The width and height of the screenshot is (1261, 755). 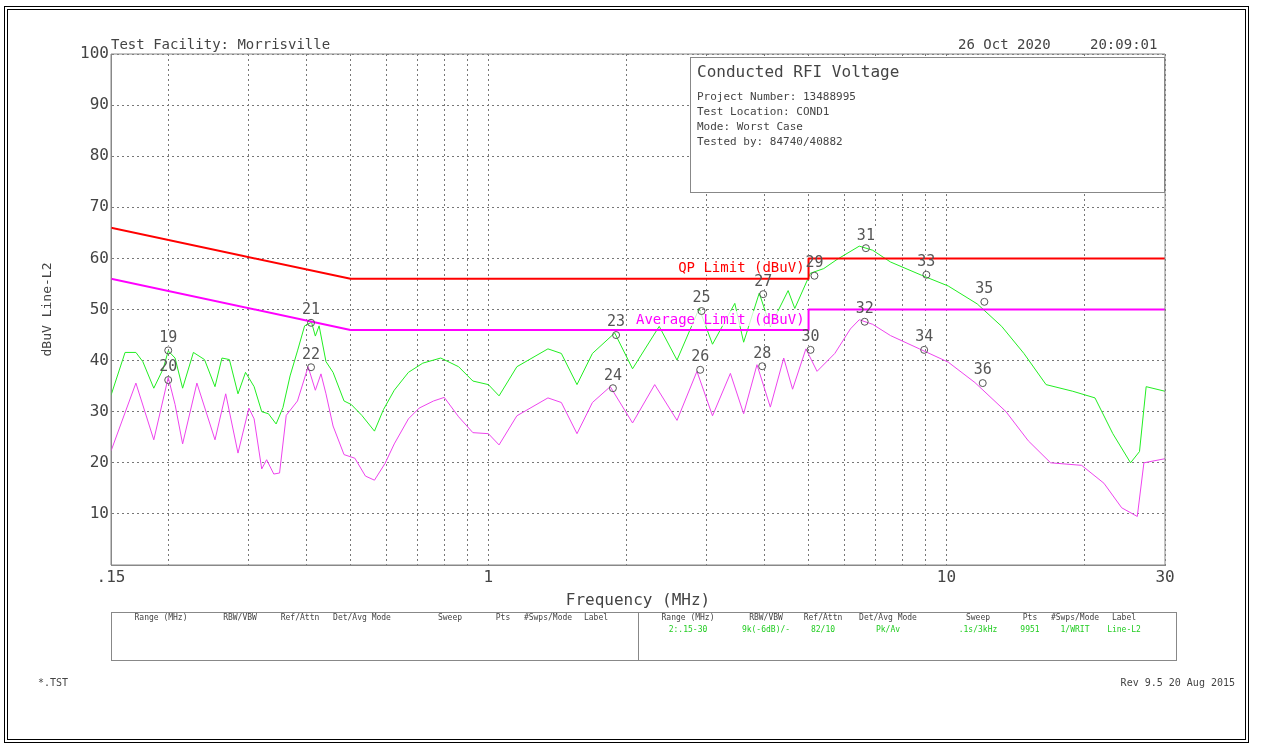 What do you see at coordinates (99, 155) in the screenshot?
I see `y-tick-label: 80` at bounding box center [99, 155].